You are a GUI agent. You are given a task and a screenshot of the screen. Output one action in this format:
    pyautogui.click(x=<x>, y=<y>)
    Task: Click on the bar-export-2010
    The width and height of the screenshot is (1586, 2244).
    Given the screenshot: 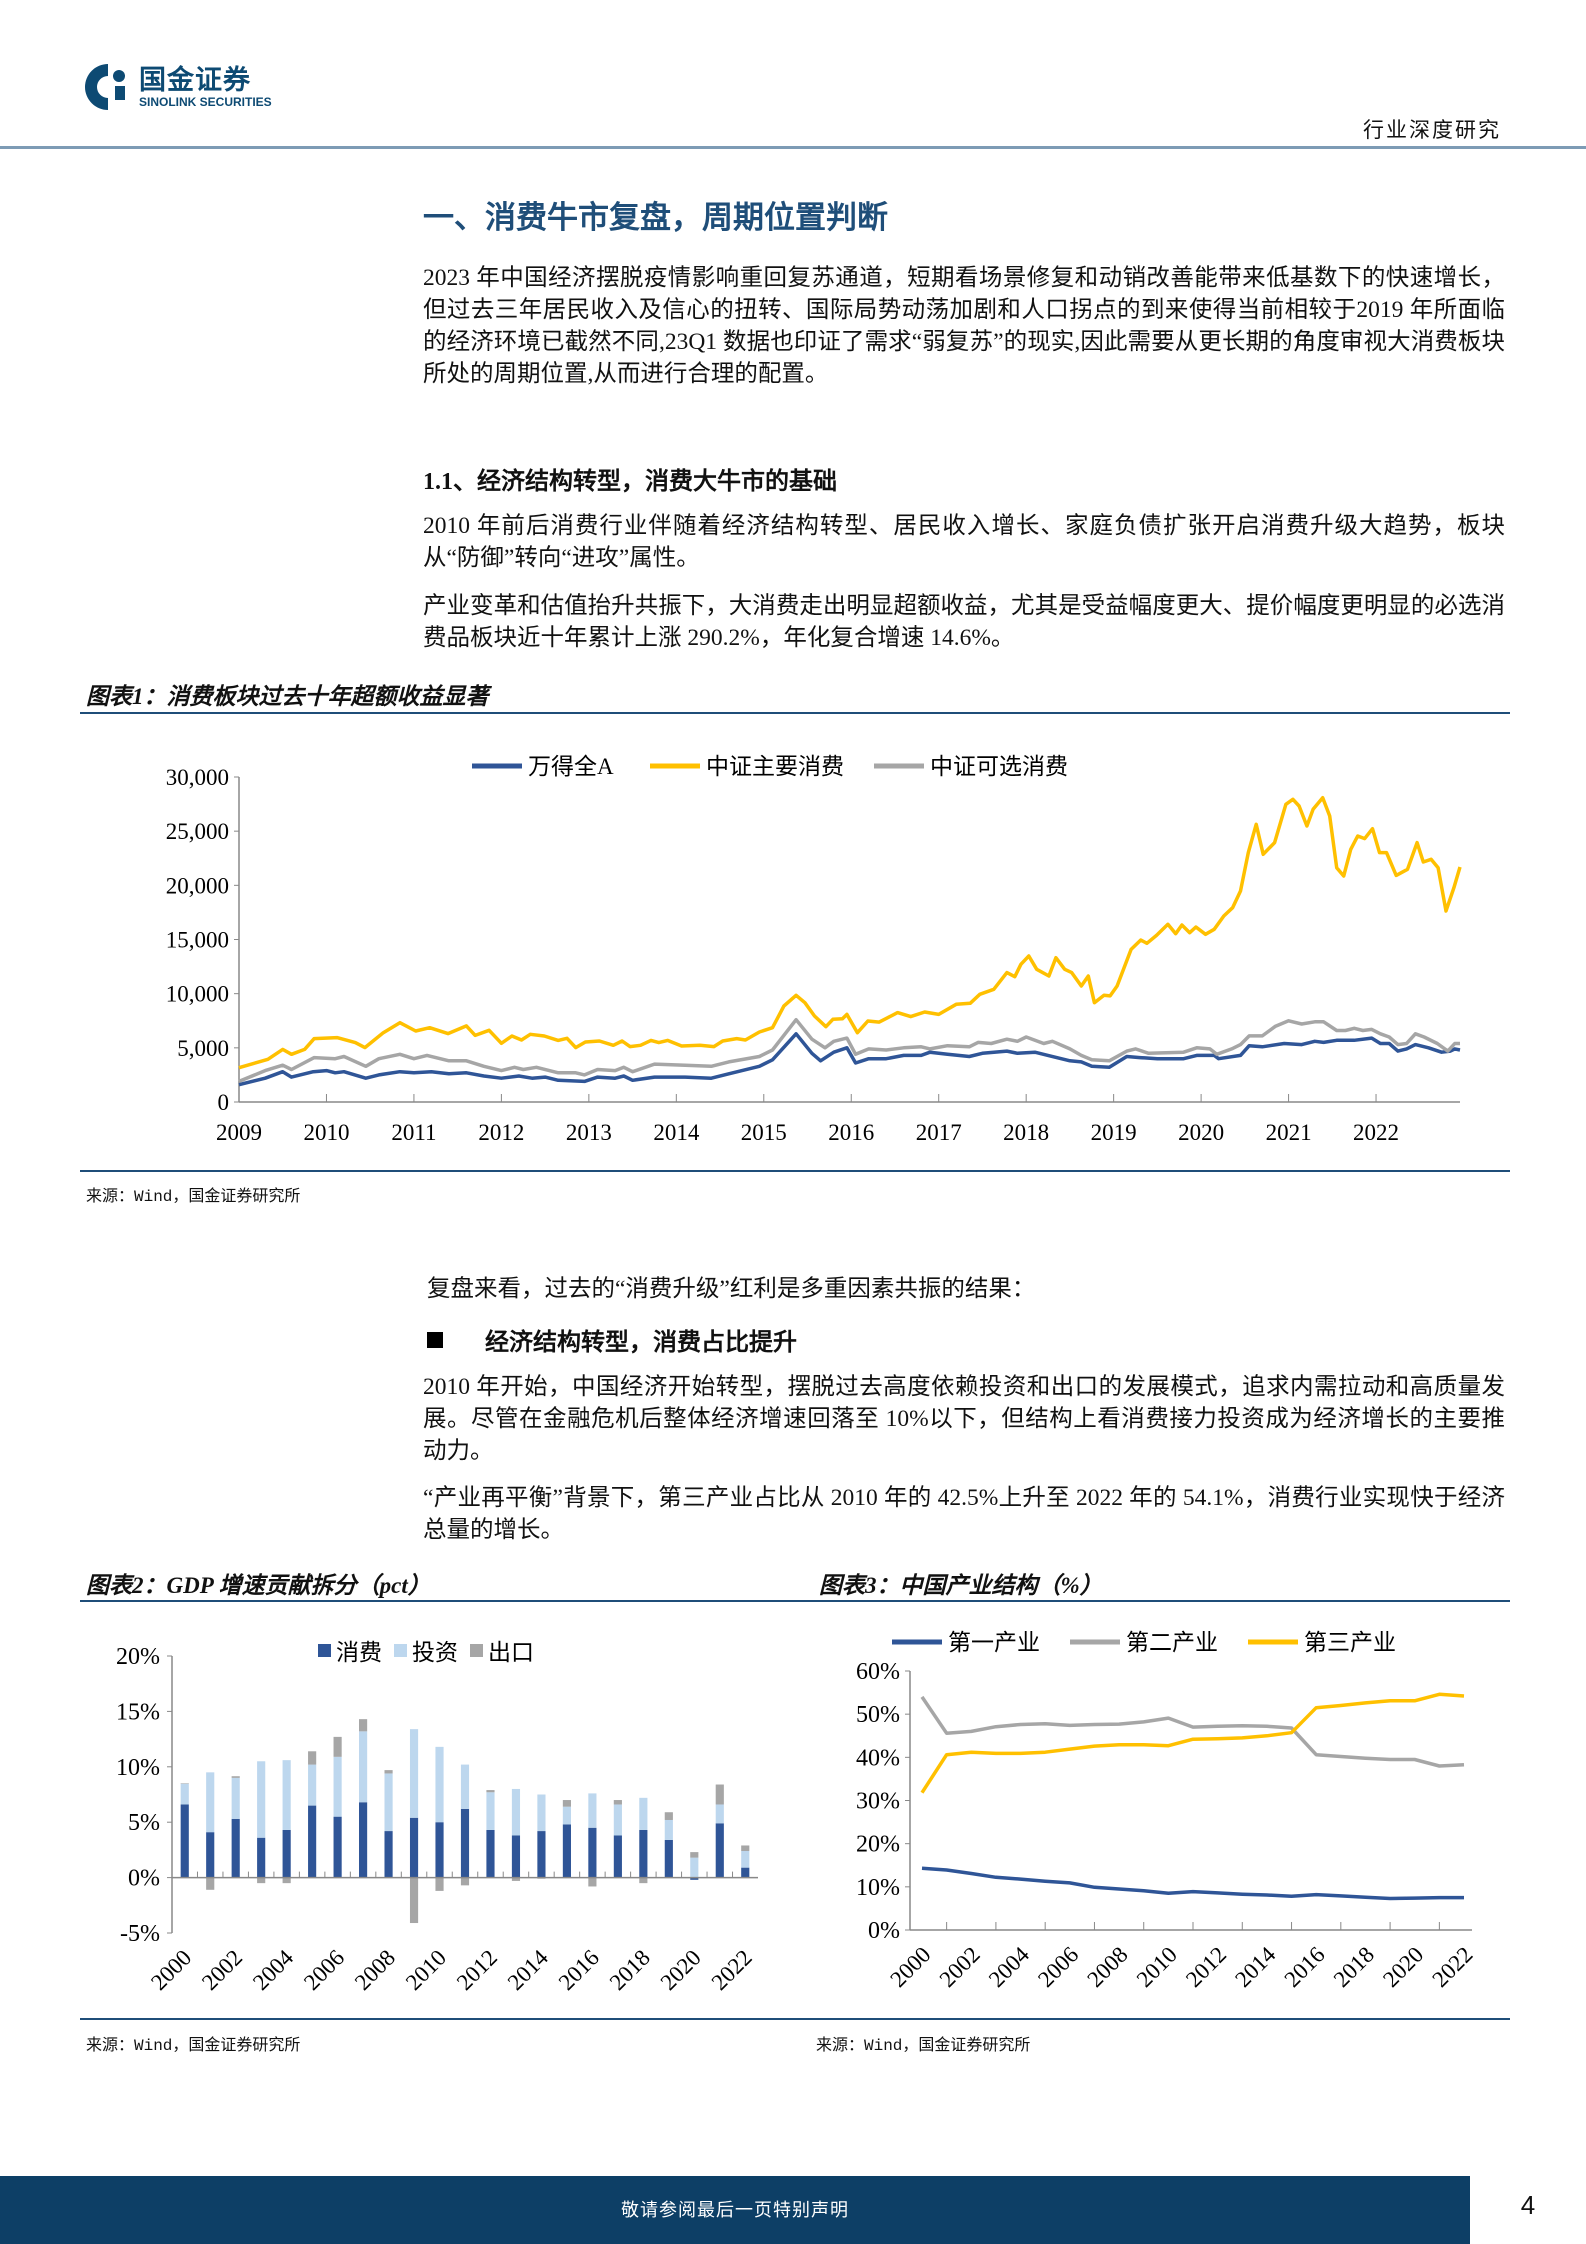 What is the action you would take?
    pyautogui.click(x=439, y=1884)
    